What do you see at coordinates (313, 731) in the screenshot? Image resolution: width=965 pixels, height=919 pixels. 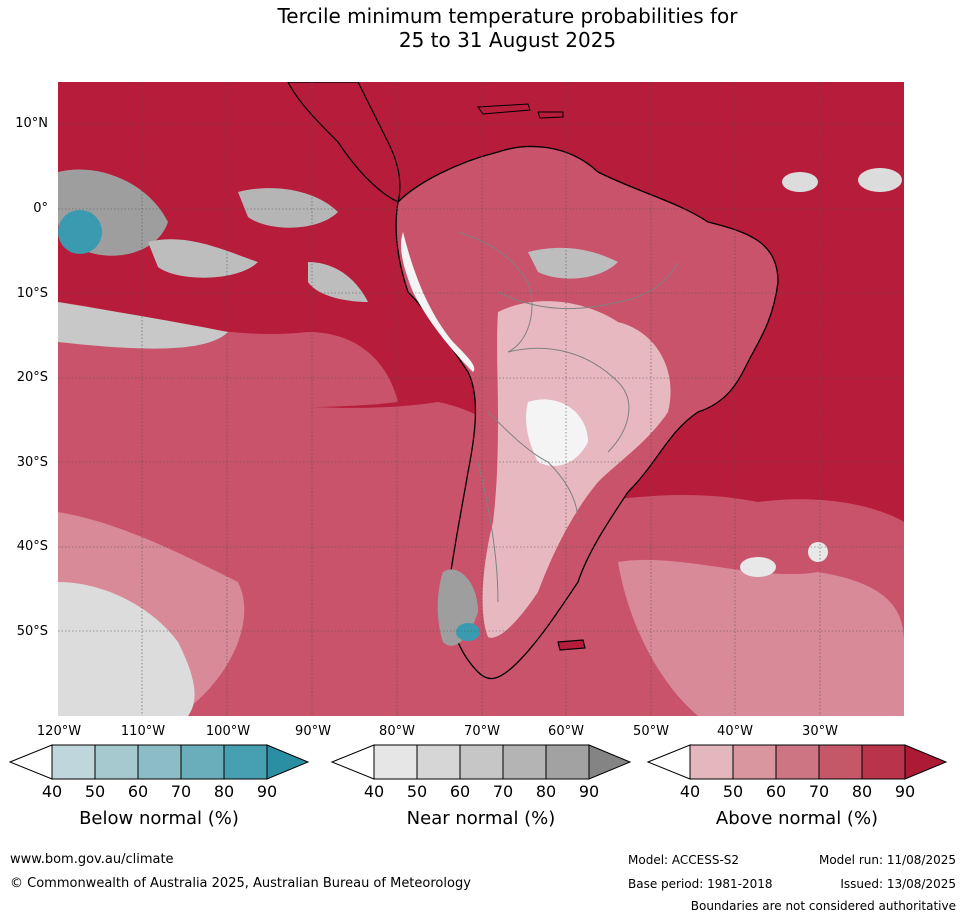 I see `lon-label-90w: 90°W` at bounding box center [313, 731].